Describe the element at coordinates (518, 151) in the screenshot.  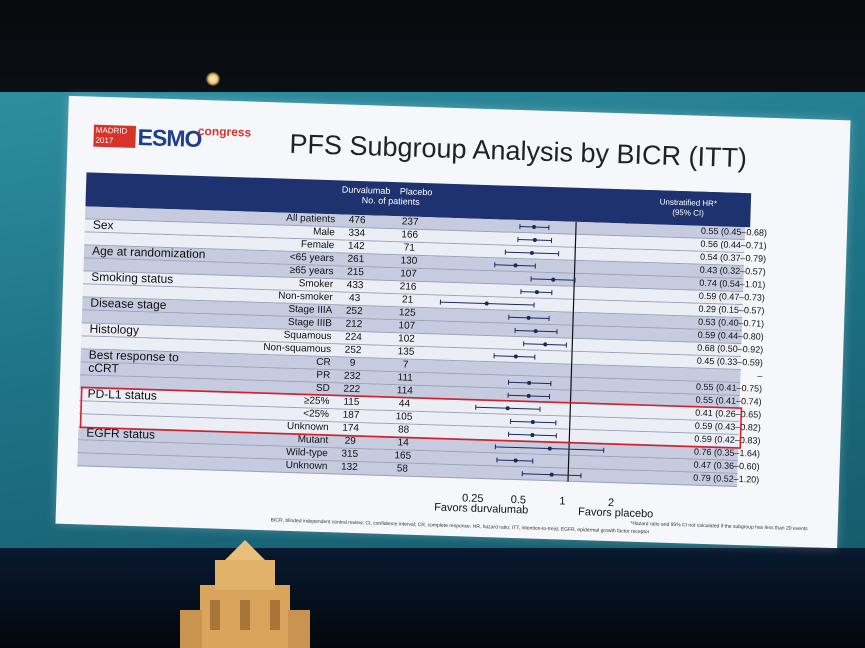
I see `slide-title: PFS Subgroup Analysis by BICR (ITT)` at that location.